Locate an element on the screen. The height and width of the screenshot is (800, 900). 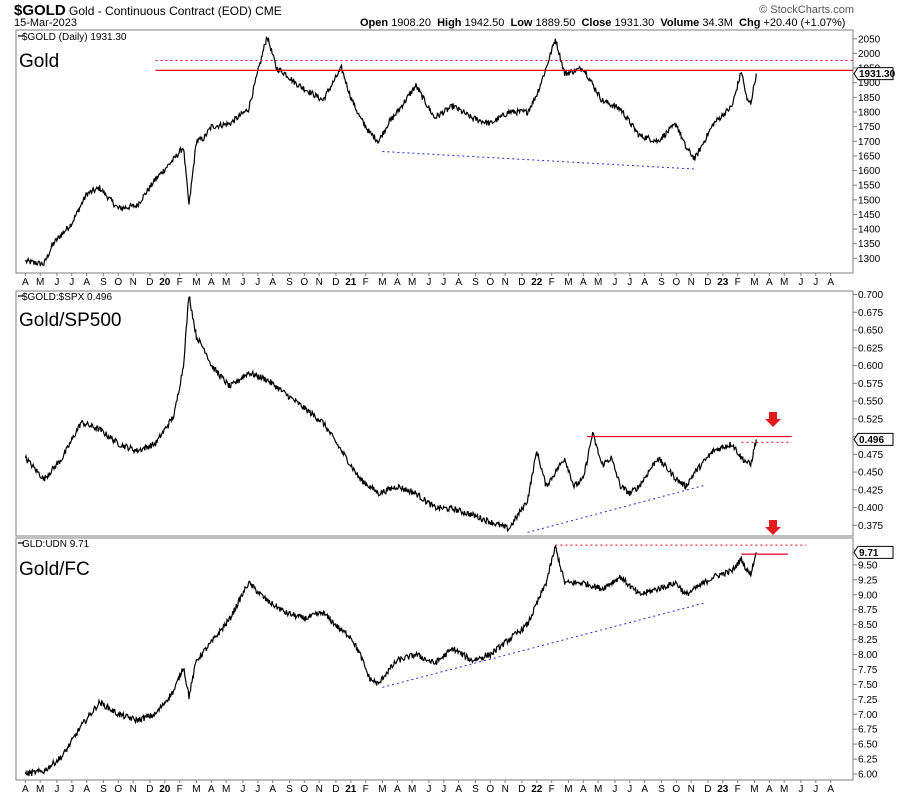
volume-label: Volume is located at coordinates (680, 23).